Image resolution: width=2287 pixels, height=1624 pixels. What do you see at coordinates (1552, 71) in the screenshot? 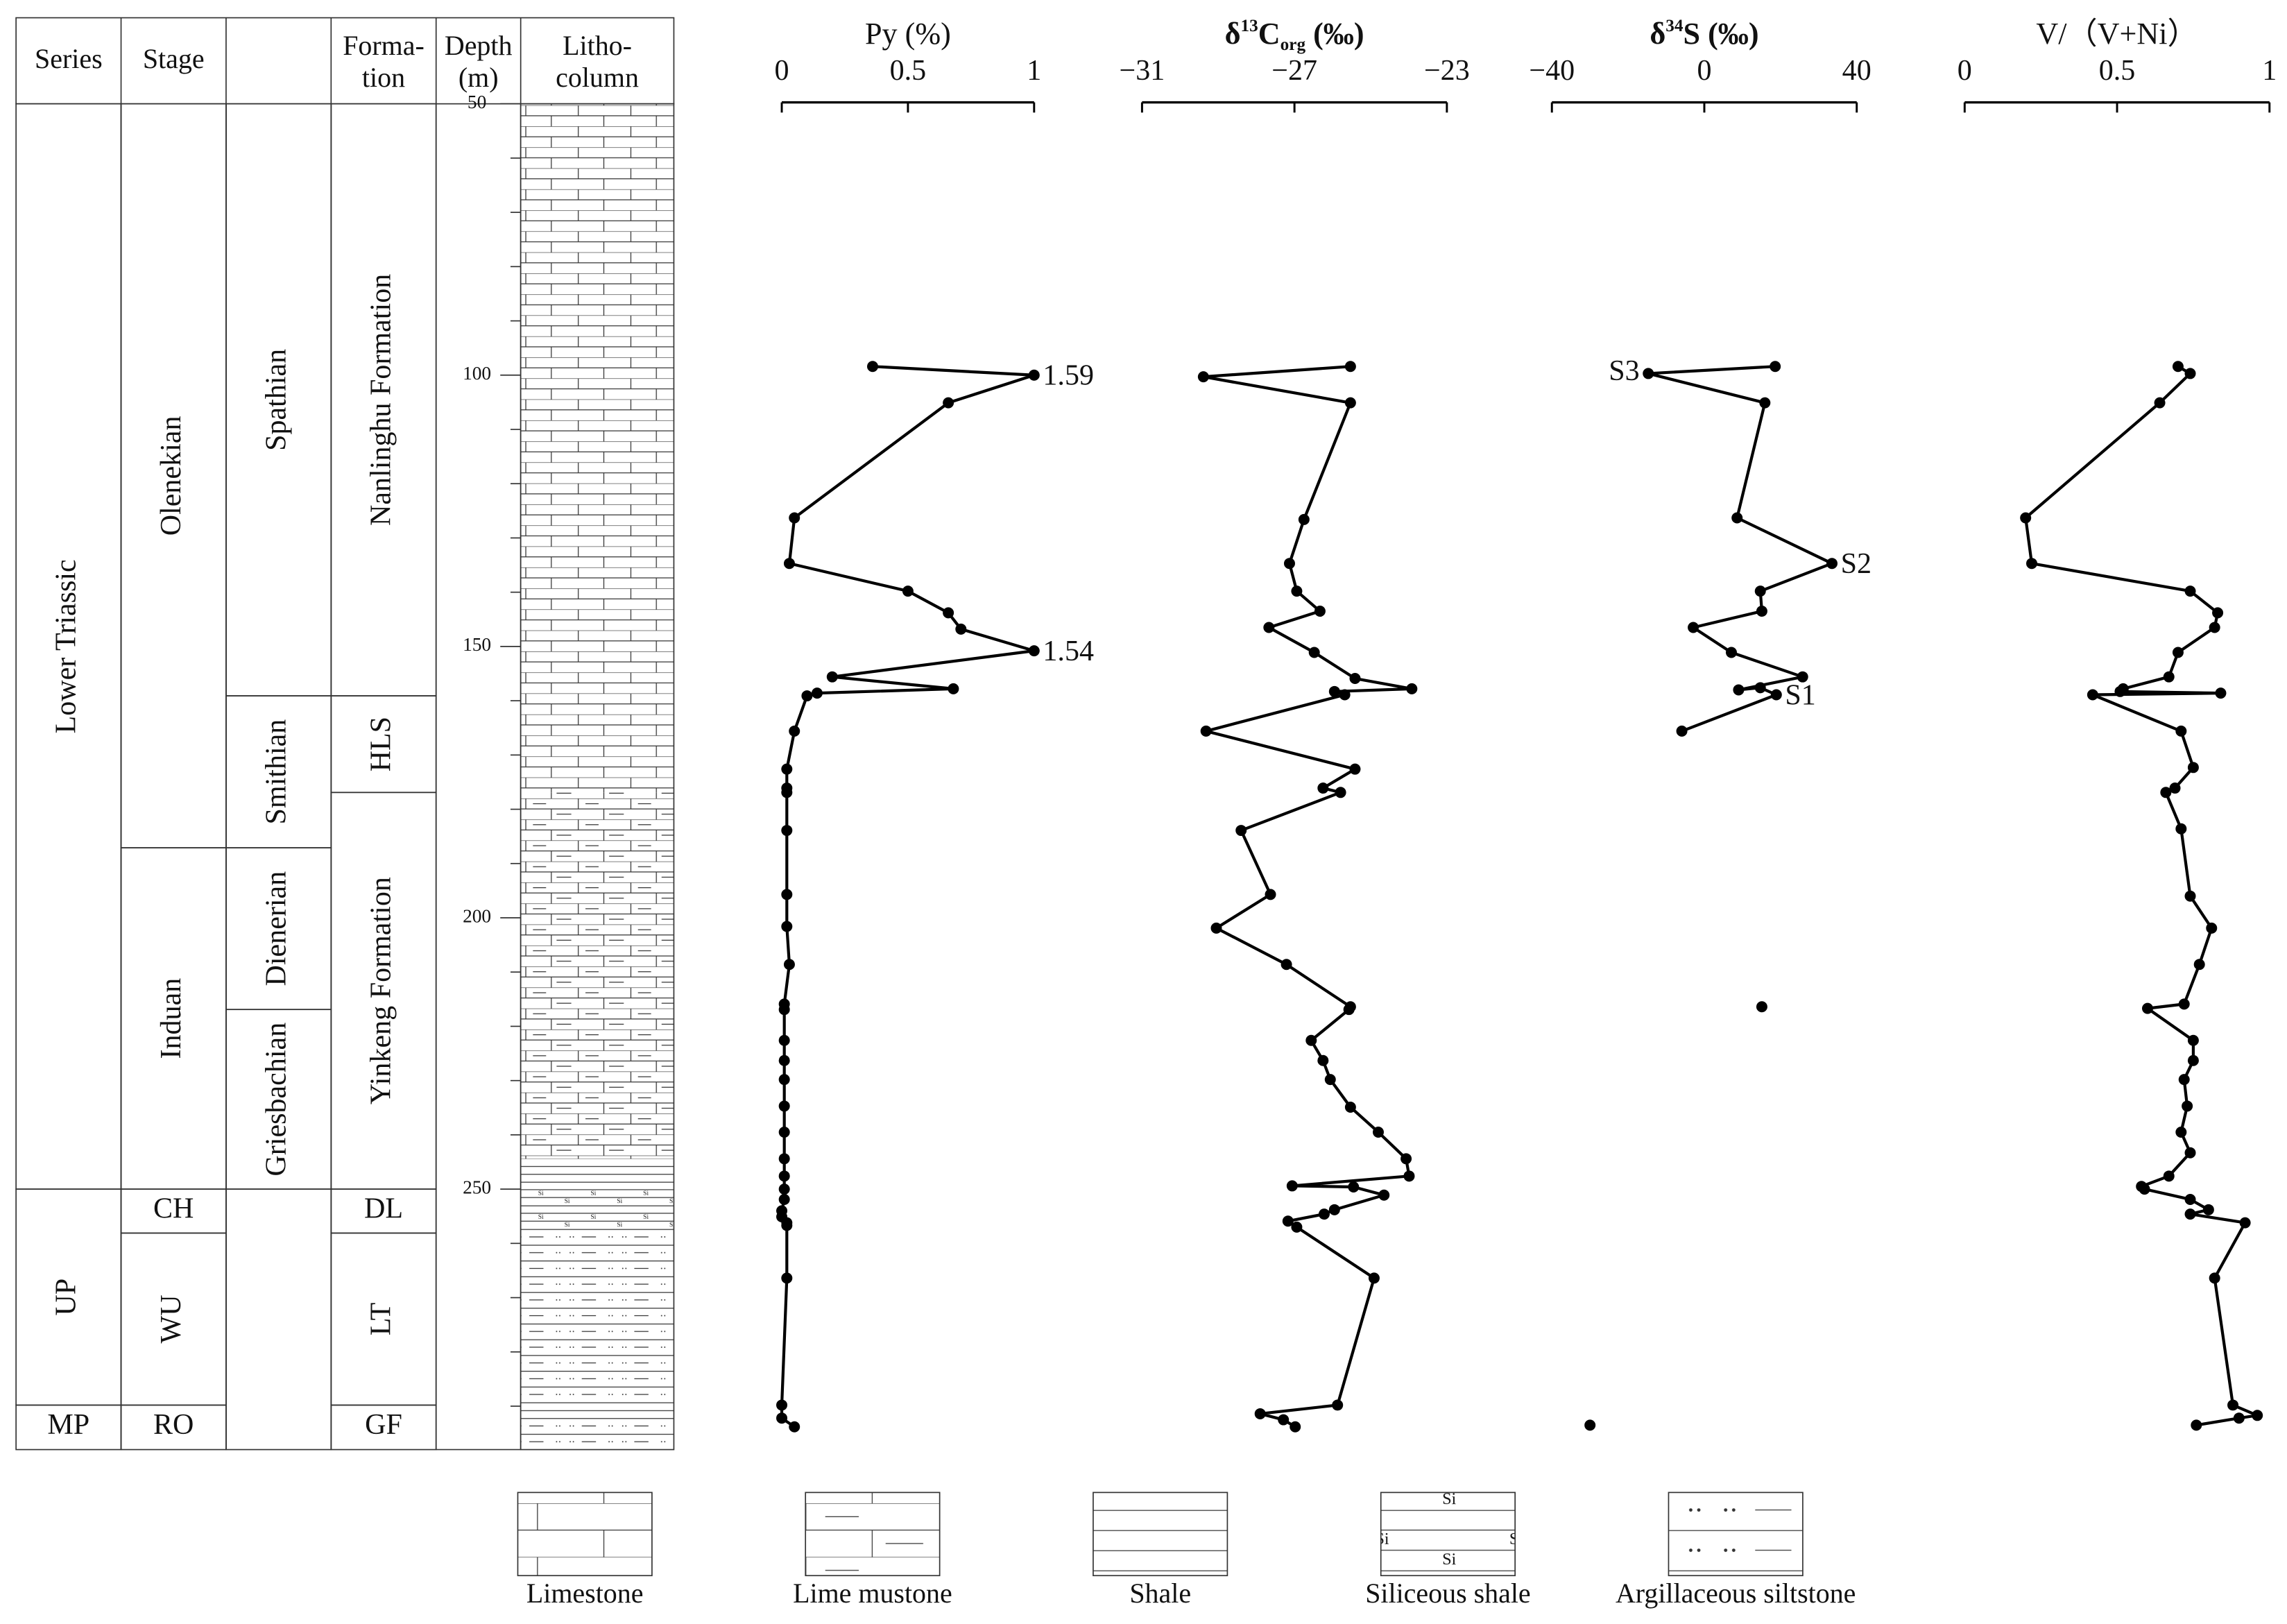
I see `x-tick-label: −40` at bounding box center [1552, 71].